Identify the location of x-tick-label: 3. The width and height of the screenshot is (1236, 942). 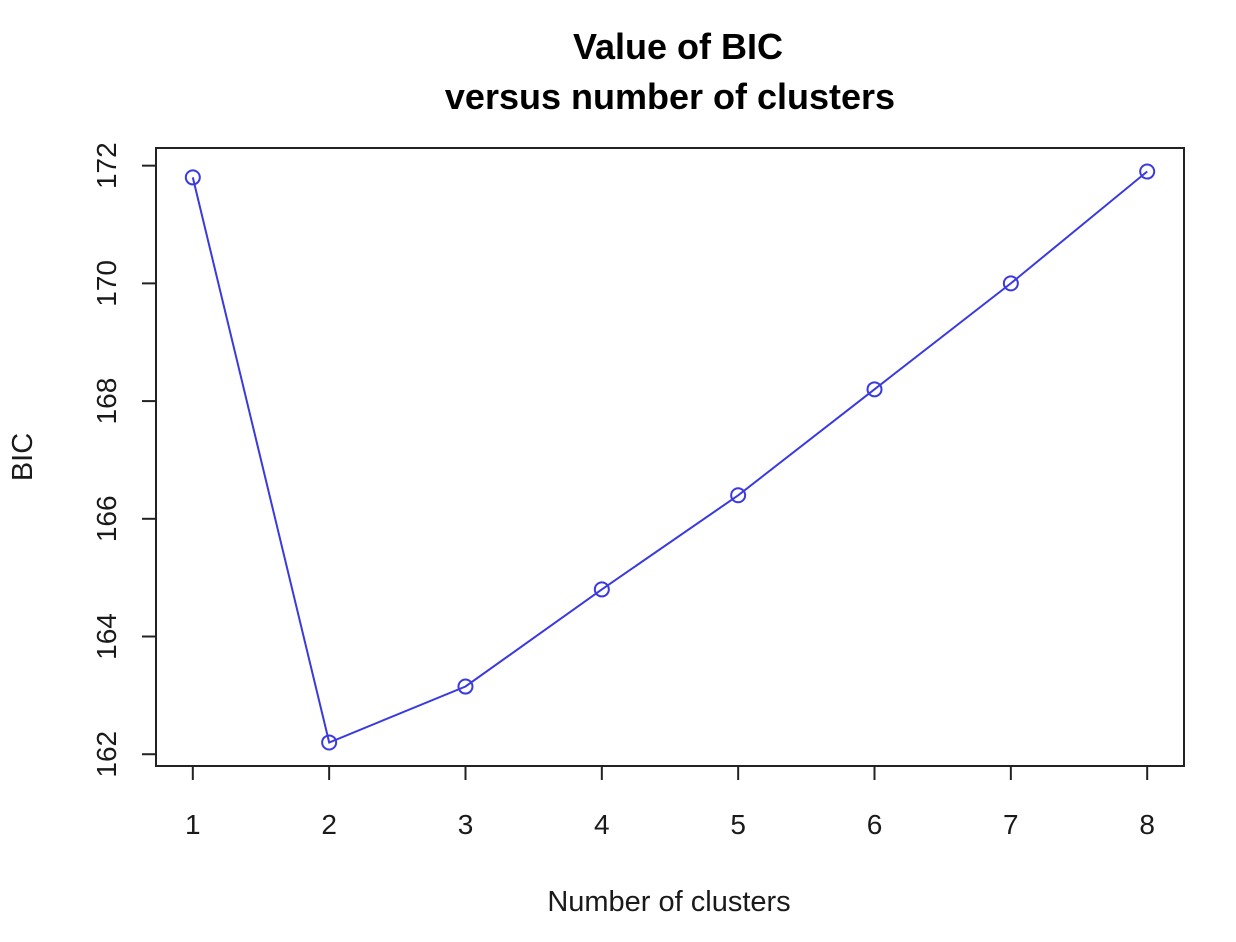
(466, 824).